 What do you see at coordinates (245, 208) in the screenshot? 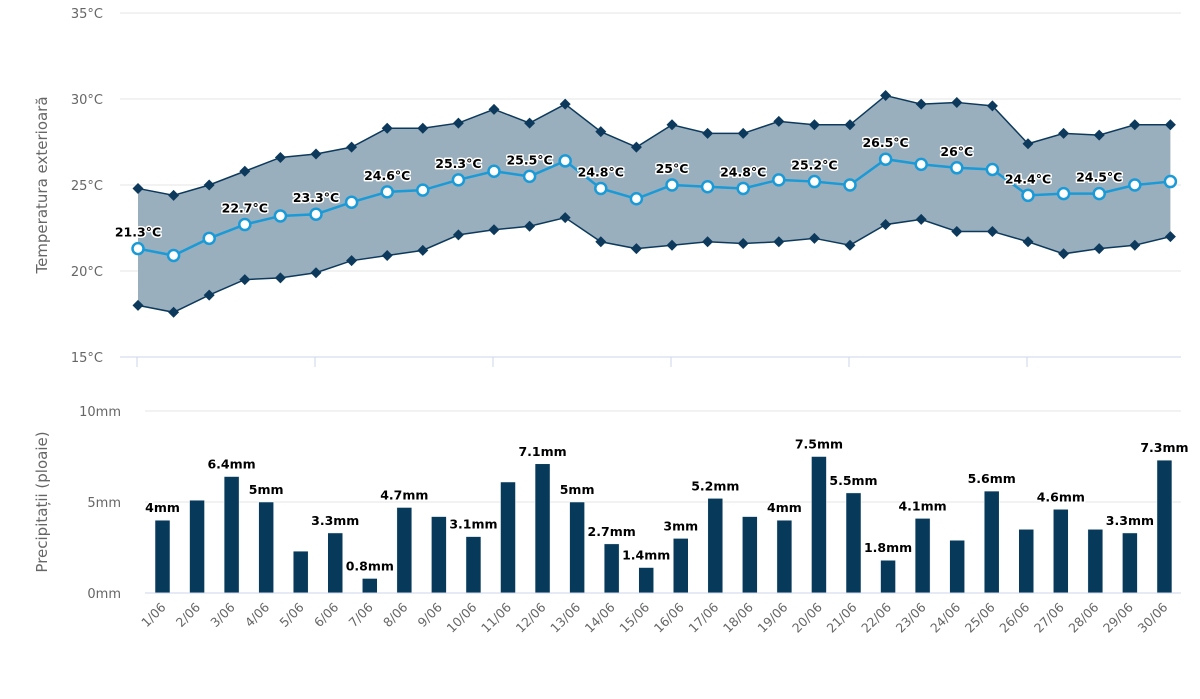
I see `temperature-data-label: 22.7°C` at bounding box center [245, 208].